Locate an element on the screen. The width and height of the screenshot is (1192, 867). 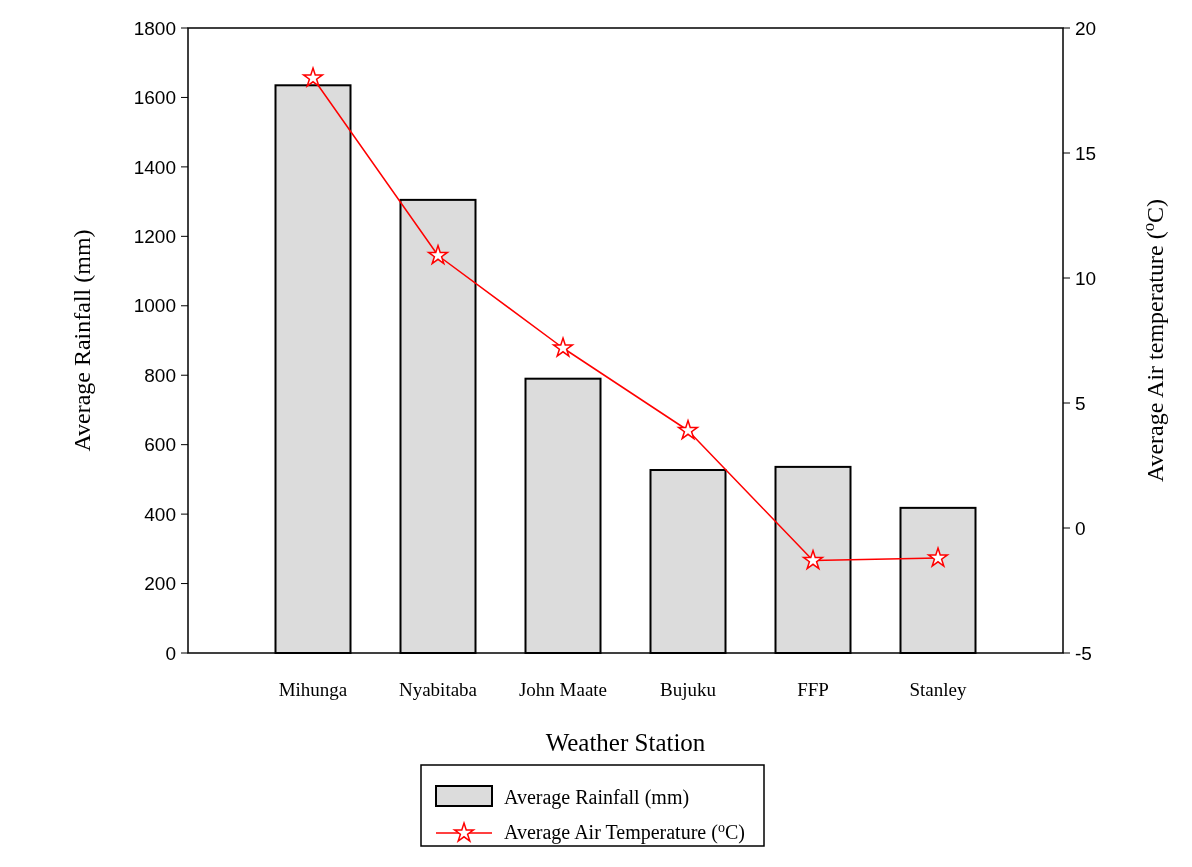
y-tick-label: 400 is located at coordinates (160, 514).